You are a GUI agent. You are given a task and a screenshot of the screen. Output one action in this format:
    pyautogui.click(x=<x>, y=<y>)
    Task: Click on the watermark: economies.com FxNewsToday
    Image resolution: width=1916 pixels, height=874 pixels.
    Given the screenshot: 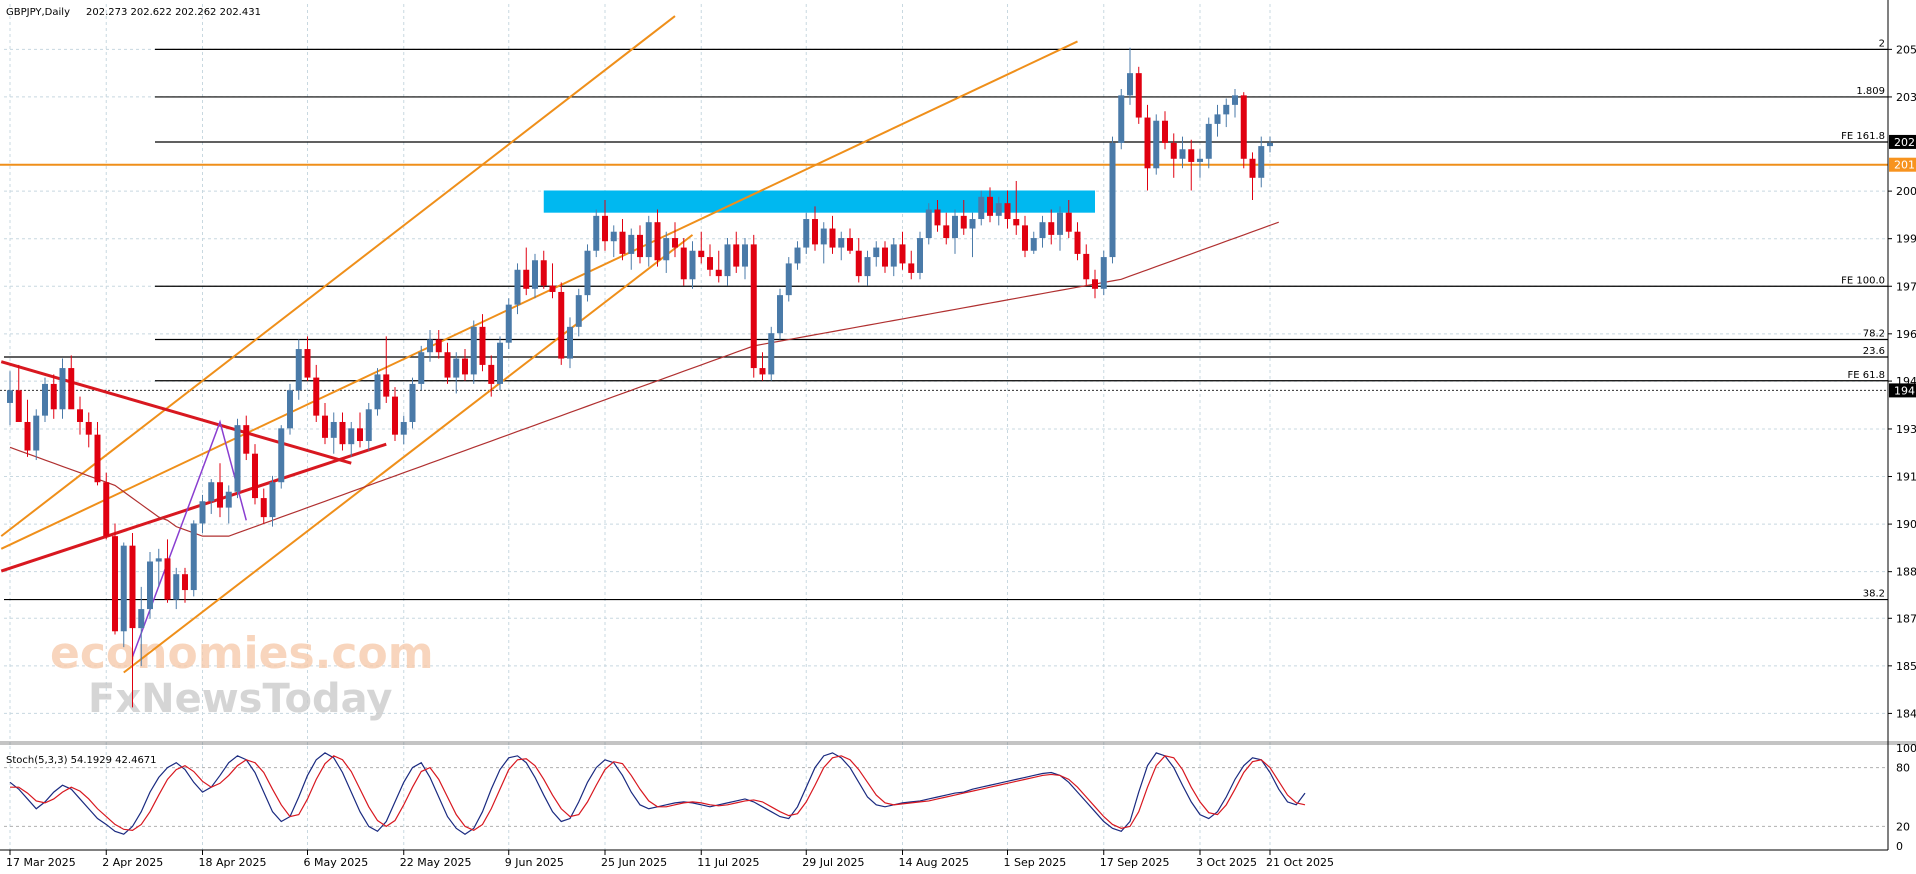 What is the action you would take?
    pyautogui.click(x=242, y=675)
    